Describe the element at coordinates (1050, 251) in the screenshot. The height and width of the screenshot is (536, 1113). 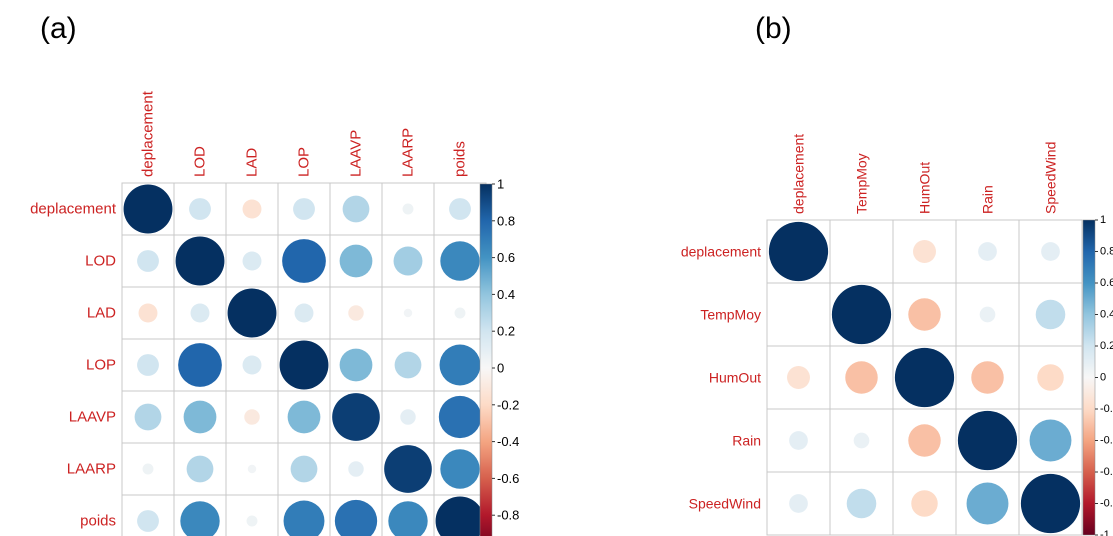
I see `corr-circle-deplacement-SpeedWind` at that location.